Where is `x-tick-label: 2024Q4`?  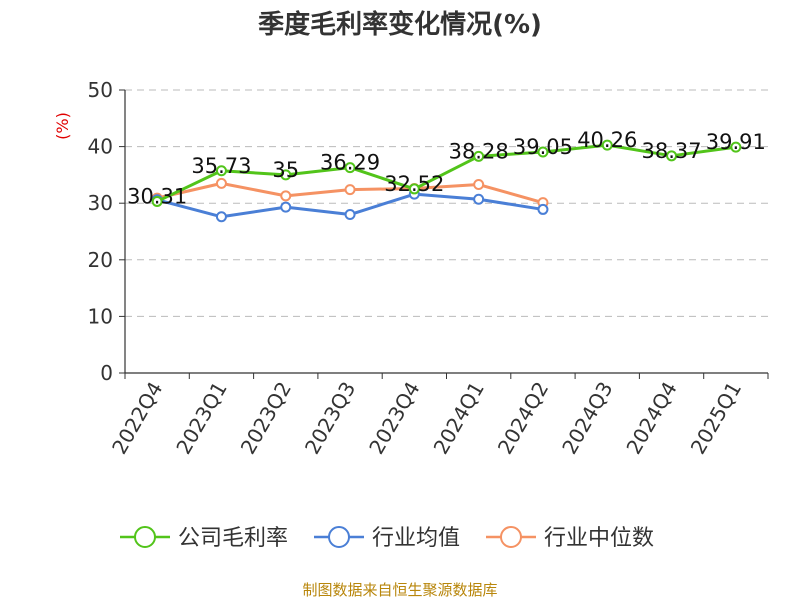 x-tick-label: 2024Q4 is located at coordinates (651, 418).